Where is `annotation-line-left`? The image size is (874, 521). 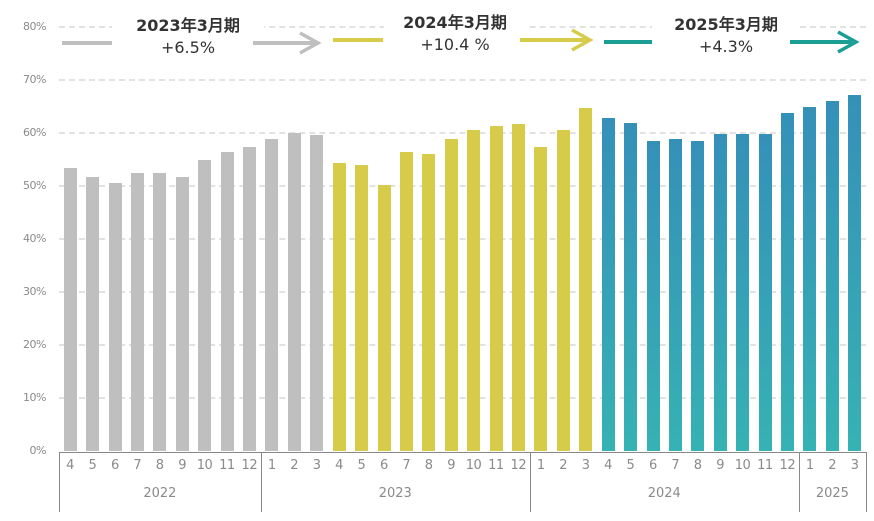 annotation-line-left is located at coordinates (358, 40).